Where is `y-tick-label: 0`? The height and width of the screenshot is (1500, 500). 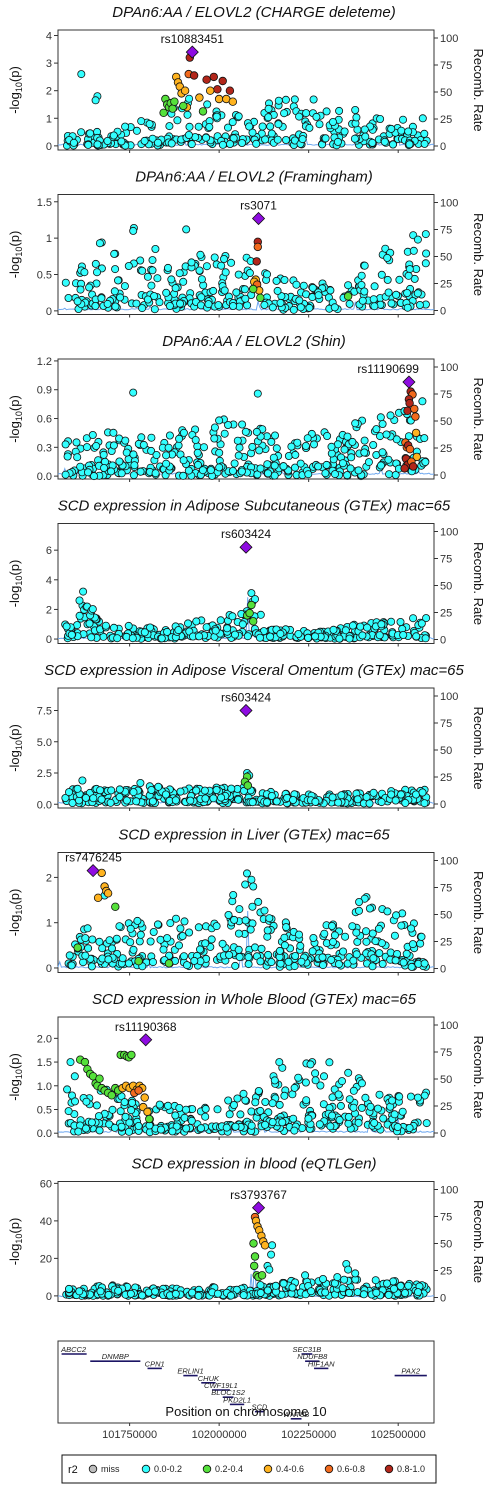
y-tick-label: 0 is located at coordinates (49, 969).